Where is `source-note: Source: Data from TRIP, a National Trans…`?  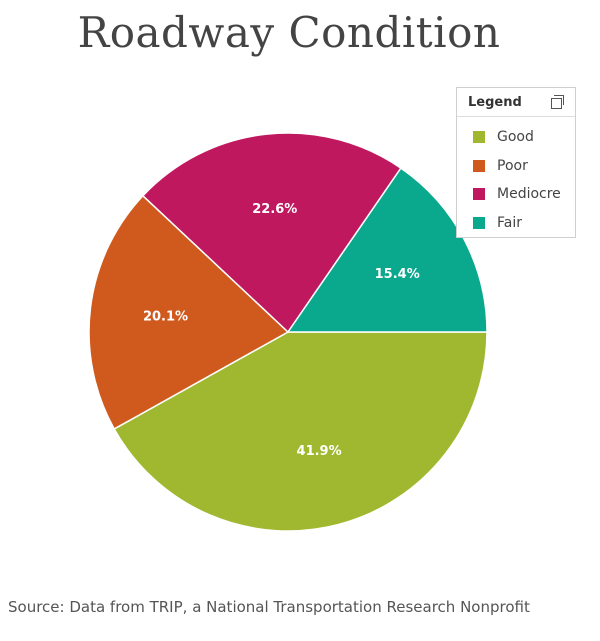
source-note: Source: Data from TRIP, a National Trans… is located at coordinates (269, 607).